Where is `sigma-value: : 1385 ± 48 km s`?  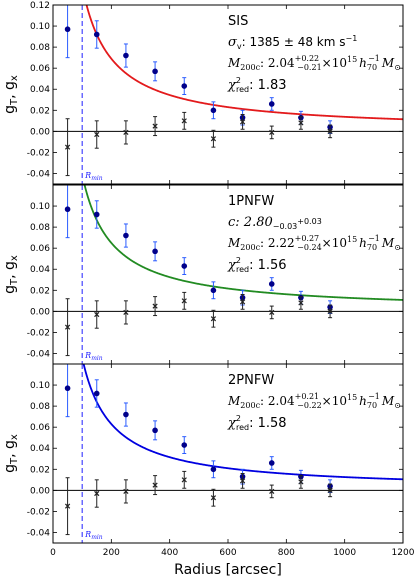 sigma-value: : 1385 ± 48 km s is located at coordinates (294, 42).